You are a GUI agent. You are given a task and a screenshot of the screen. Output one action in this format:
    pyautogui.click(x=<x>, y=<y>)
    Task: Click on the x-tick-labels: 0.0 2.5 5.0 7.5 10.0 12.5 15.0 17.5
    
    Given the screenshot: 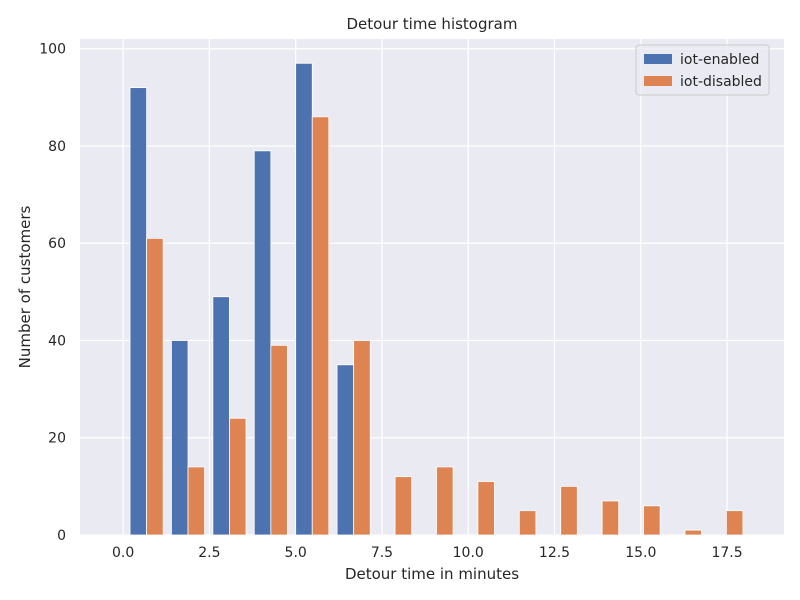 What is the action you would take?
    pyautogui.click(x=427, y=553)
    